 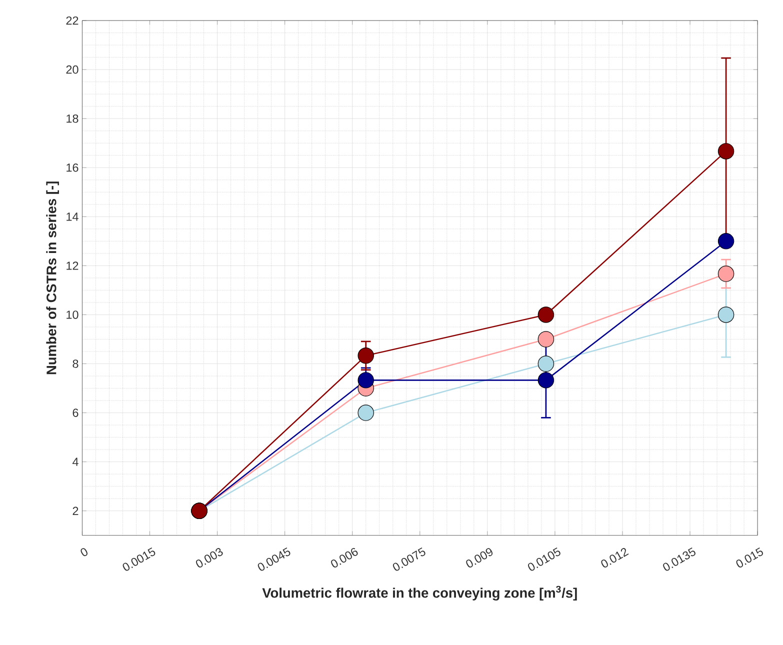 I want to click on y-tick-label: 18, so click(x=72, y=118).